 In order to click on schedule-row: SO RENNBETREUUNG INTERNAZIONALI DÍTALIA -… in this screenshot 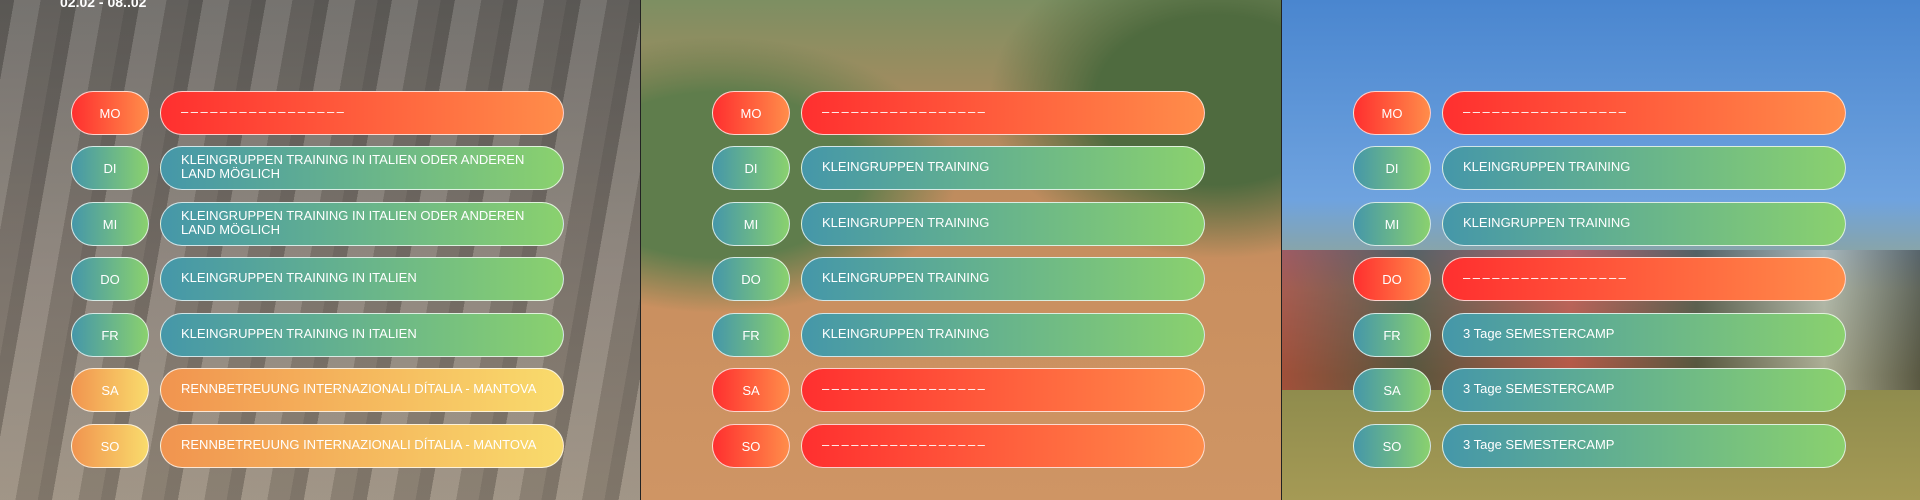, I will do `click(319, 446)`.